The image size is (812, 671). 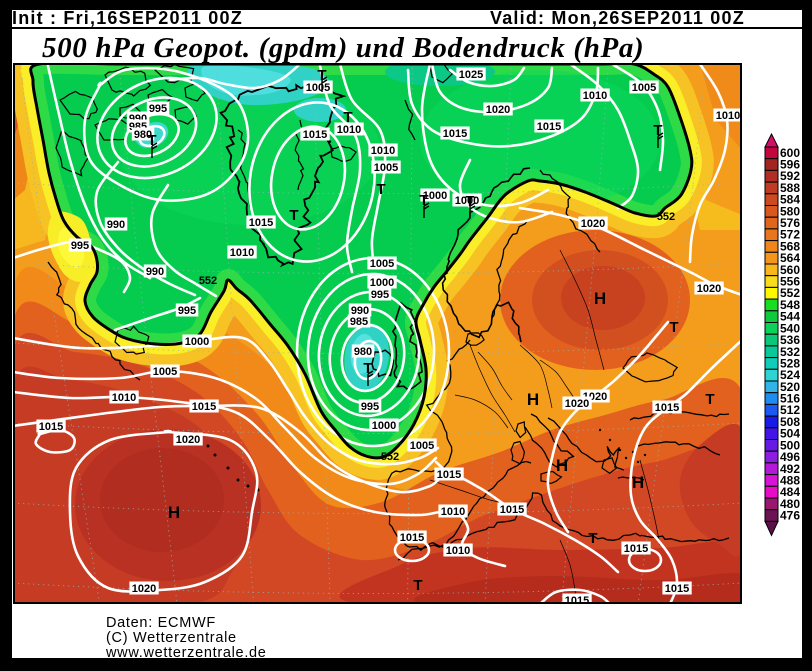 I want to click on svg-text: 484, so click(x=790, y=492).